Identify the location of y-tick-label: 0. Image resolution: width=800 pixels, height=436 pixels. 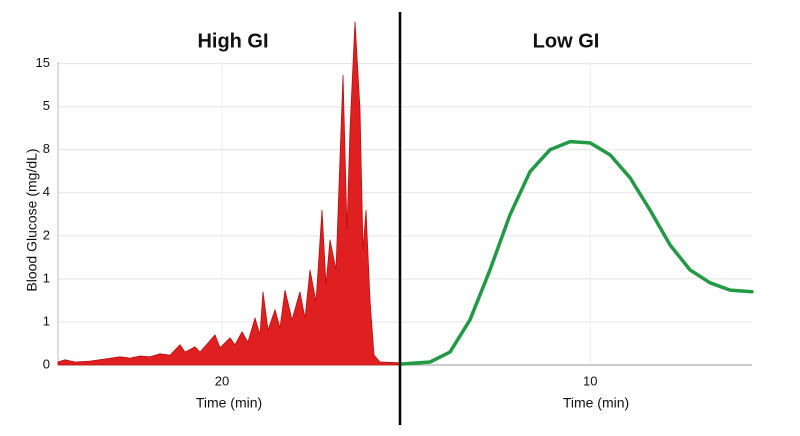
(46, 363).